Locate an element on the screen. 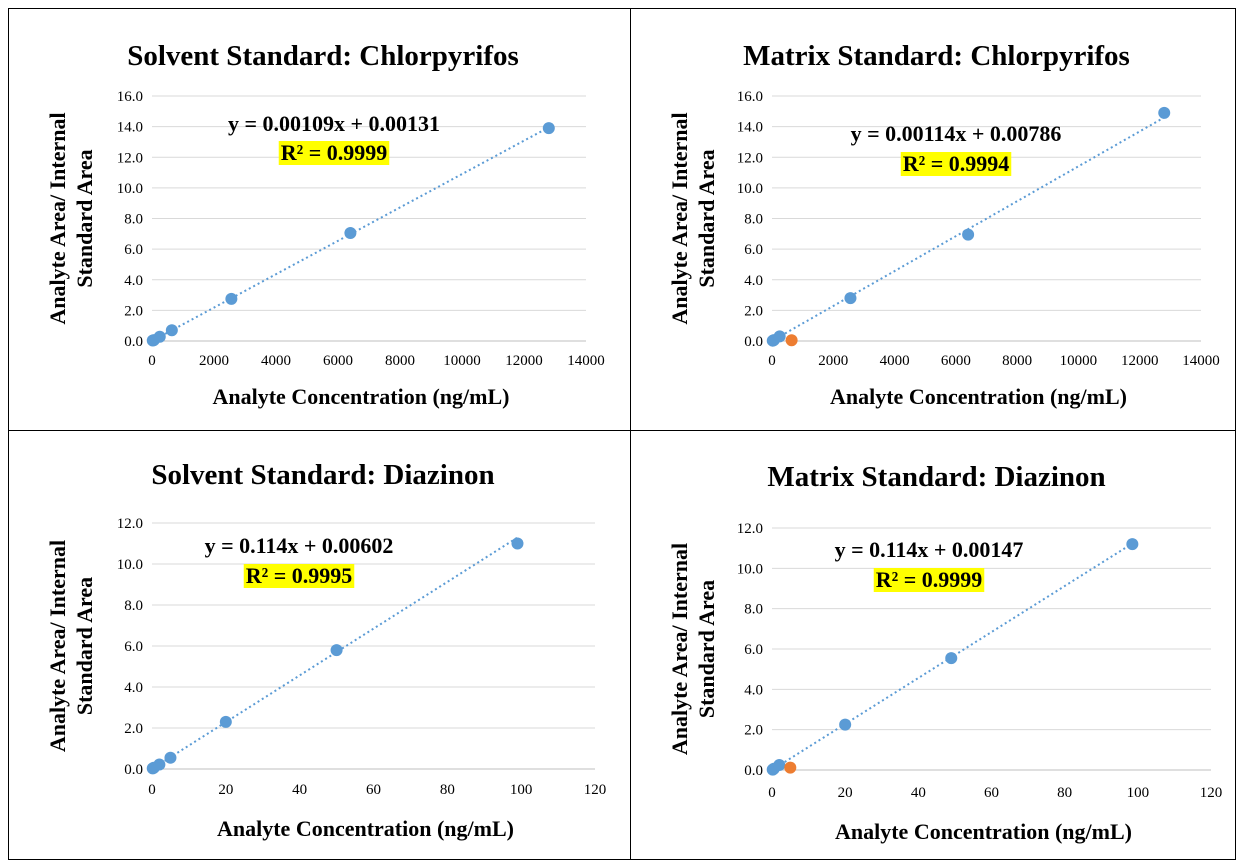 The width and height of the screenshot is (1244, 860). trendline-equation: y = 0.114x + 0.00602 is located at coordinates (299, 545).